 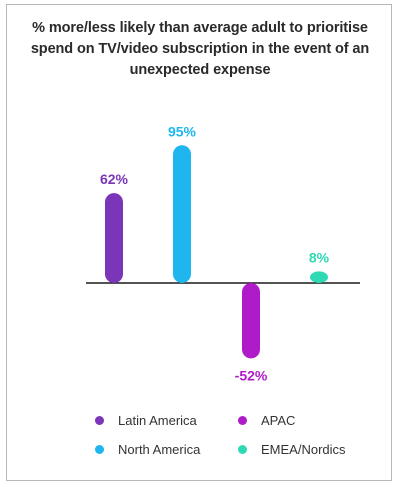 I want to click on legend-item-apac: APAC, so click(x=266, y=420).